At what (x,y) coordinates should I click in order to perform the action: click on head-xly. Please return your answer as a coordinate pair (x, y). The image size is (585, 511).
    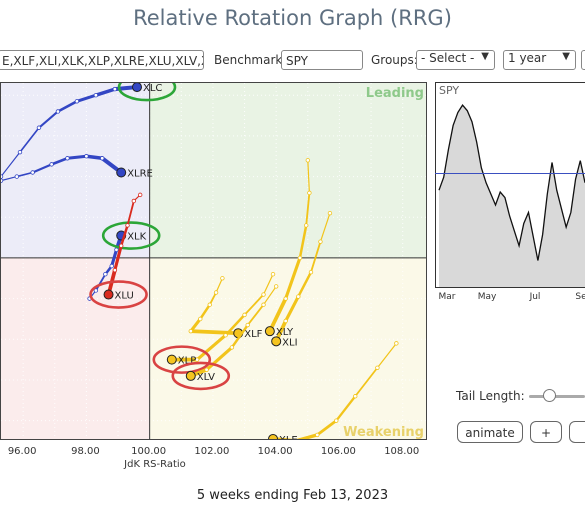
    Looking at the image, I should click on (269, 331).